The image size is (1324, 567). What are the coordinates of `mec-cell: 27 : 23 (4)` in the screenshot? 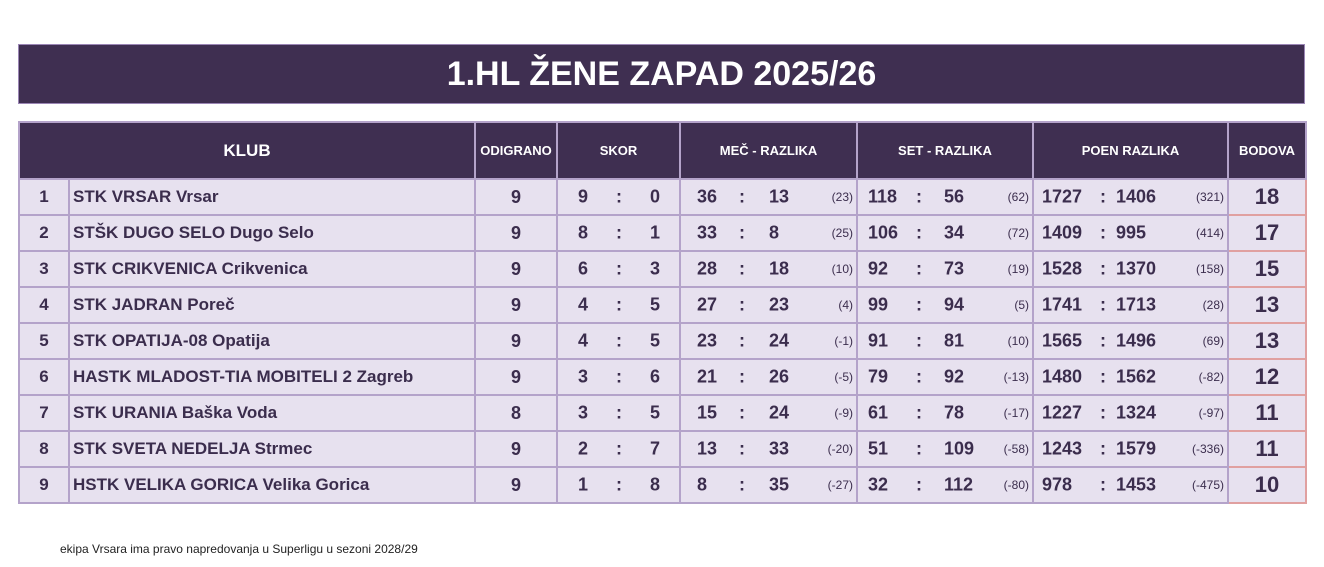 It's located at (768, 305).